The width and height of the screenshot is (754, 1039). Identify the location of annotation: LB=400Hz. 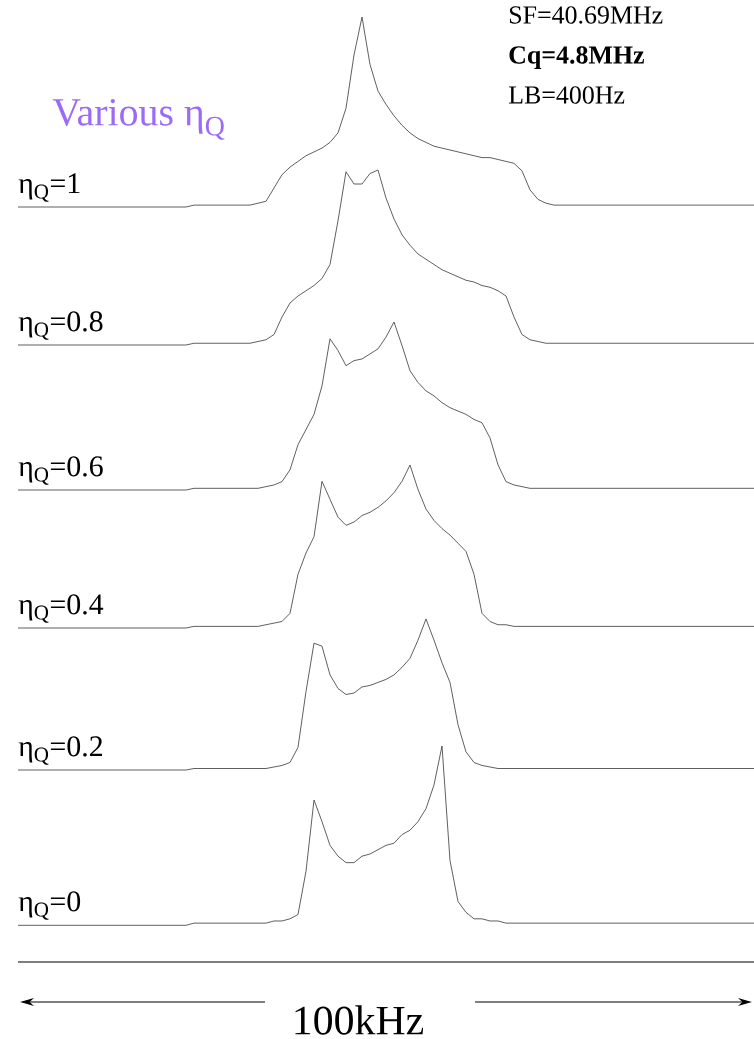
(566, 95).